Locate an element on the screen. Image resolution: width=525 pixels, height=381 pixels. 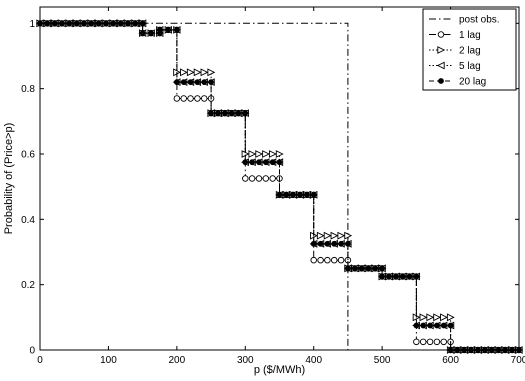
legend-entry: 20 lag is located at coordinates (457, 82).